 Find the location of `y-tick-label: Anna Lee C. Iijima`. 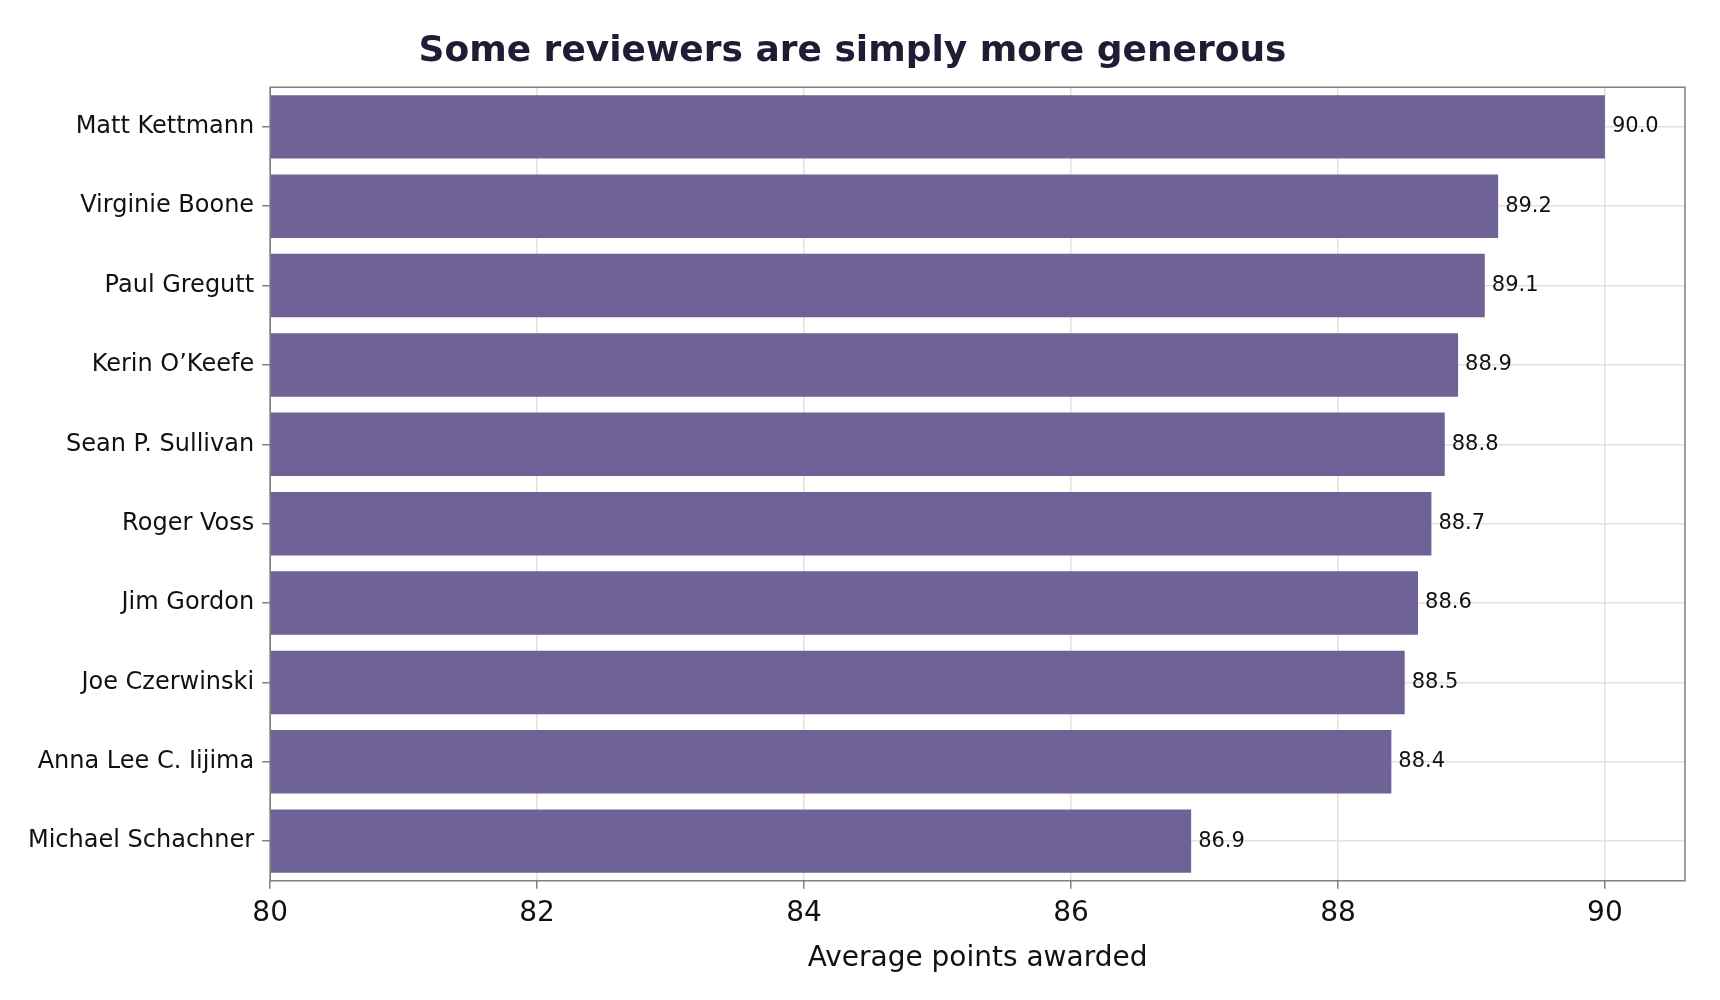

y-tick-label: Anna Lee C. Iijima is located at coordinates (146, 759).